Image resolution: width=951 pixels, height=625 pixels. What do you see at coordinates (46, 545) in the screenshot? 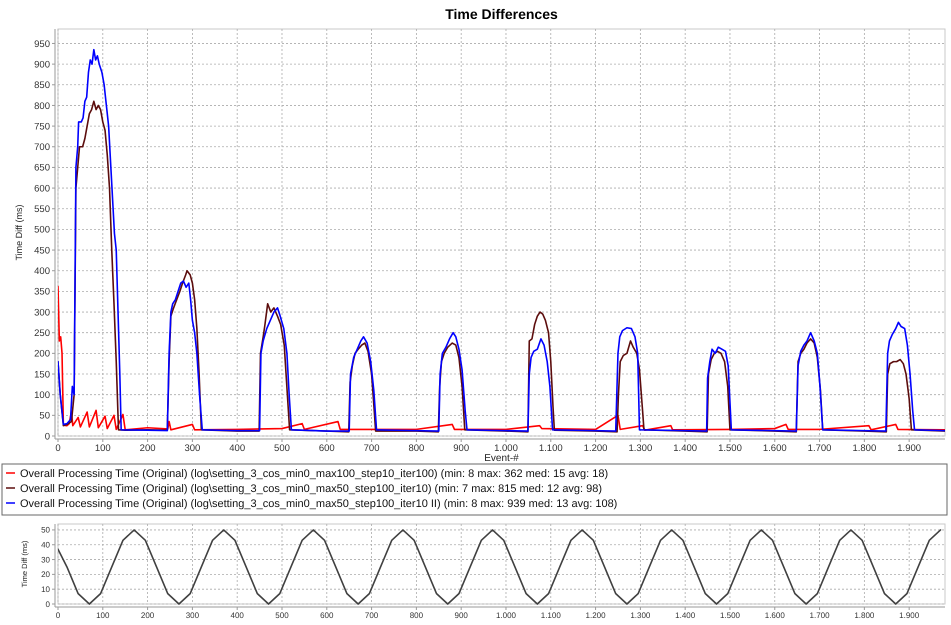
I see `y-tick-label: 40` at bounding box center [46, 545].